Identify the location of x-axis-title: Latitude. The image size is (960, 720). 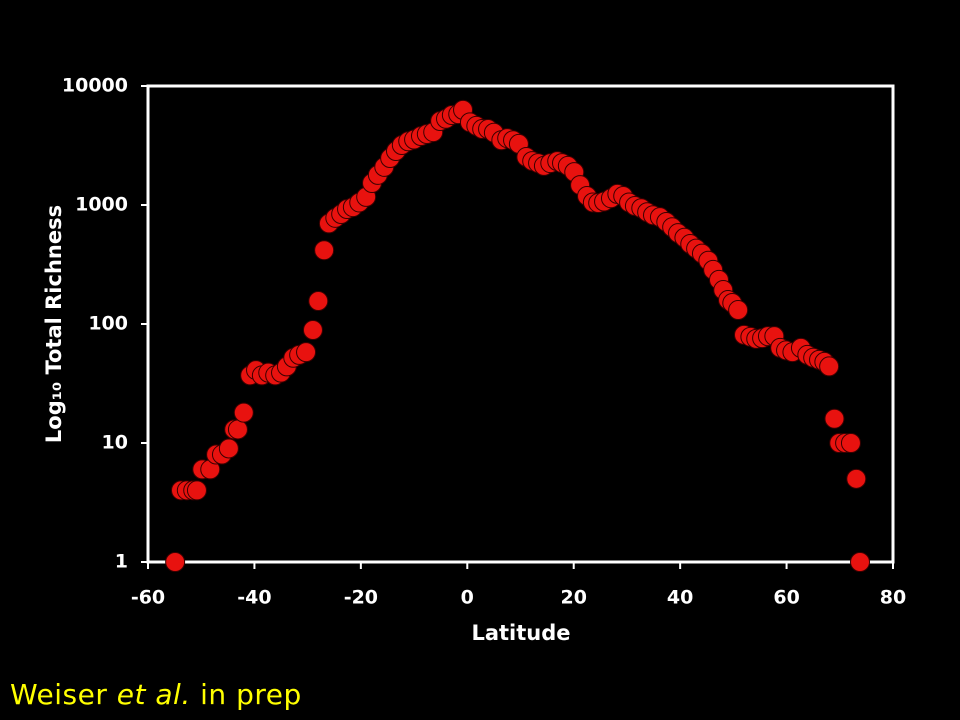
(520, 633).